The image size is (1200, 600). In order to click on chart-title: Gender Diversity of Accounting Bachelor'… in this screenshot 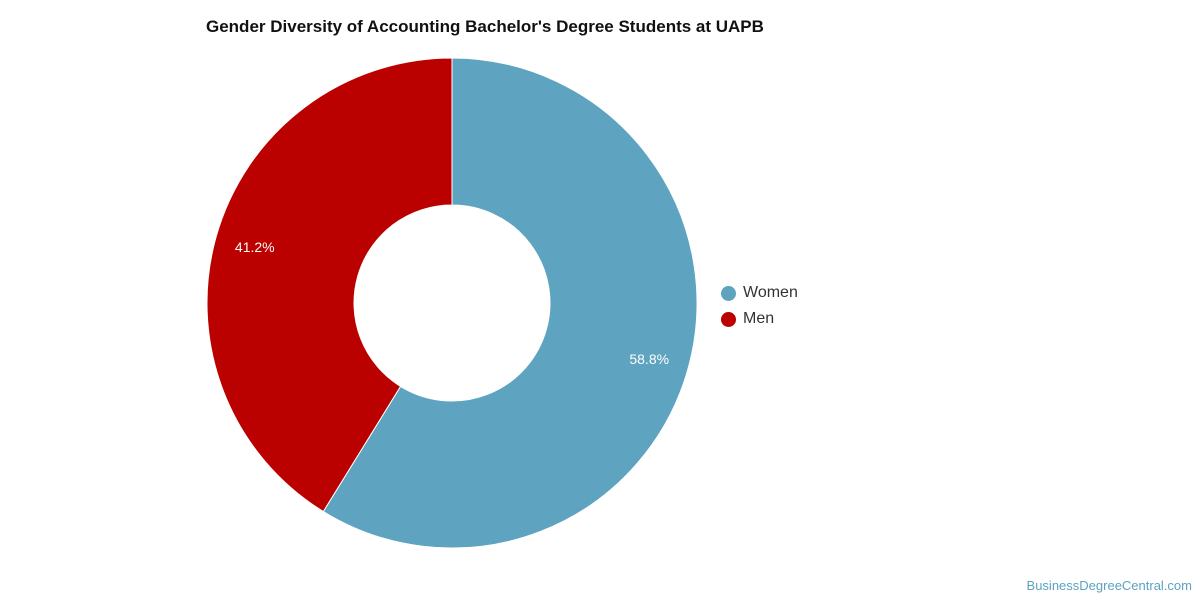, I will do `click(485, 26)`.